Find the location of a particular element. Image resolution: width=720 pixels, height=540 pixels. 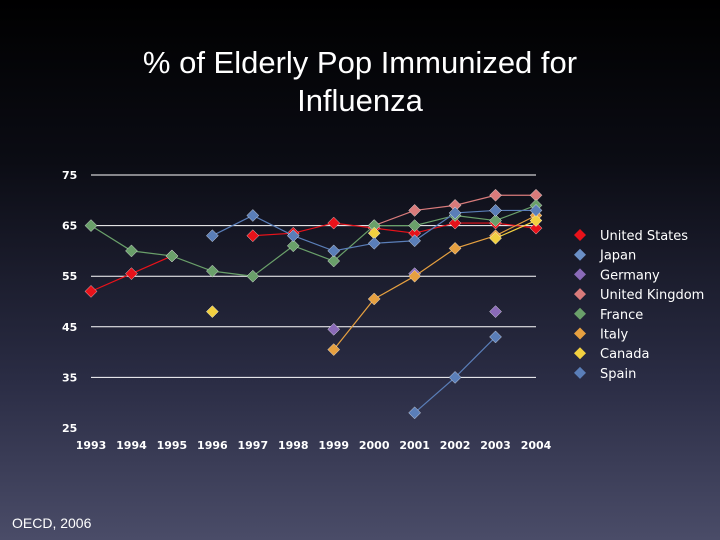

y-tick-label: 65 is located at coordinates (69, 226).